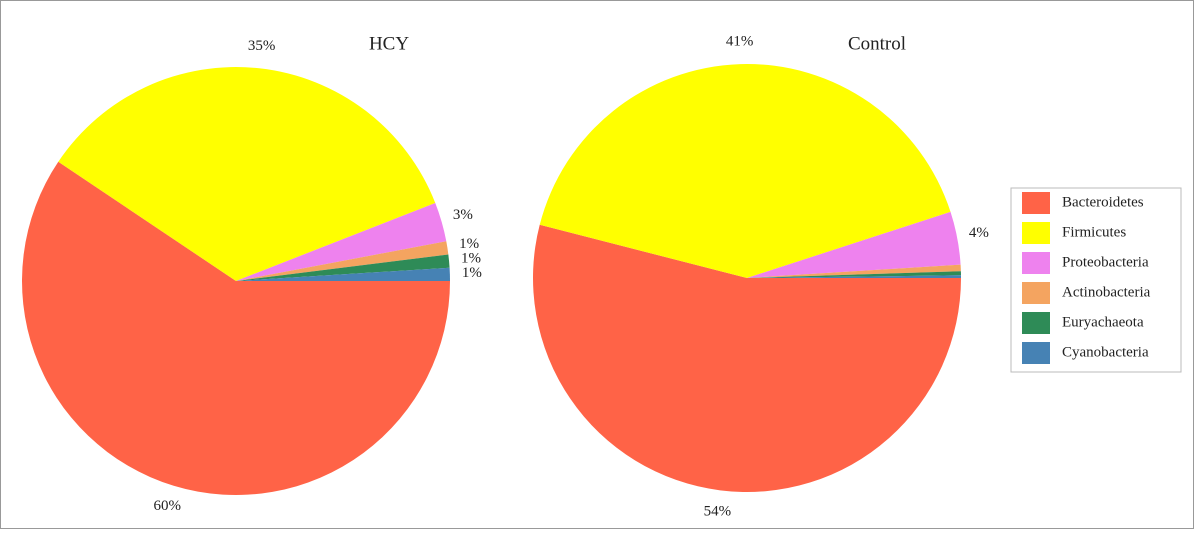  I want to click on legend-label: Firmicutes, so click(1094, 232).